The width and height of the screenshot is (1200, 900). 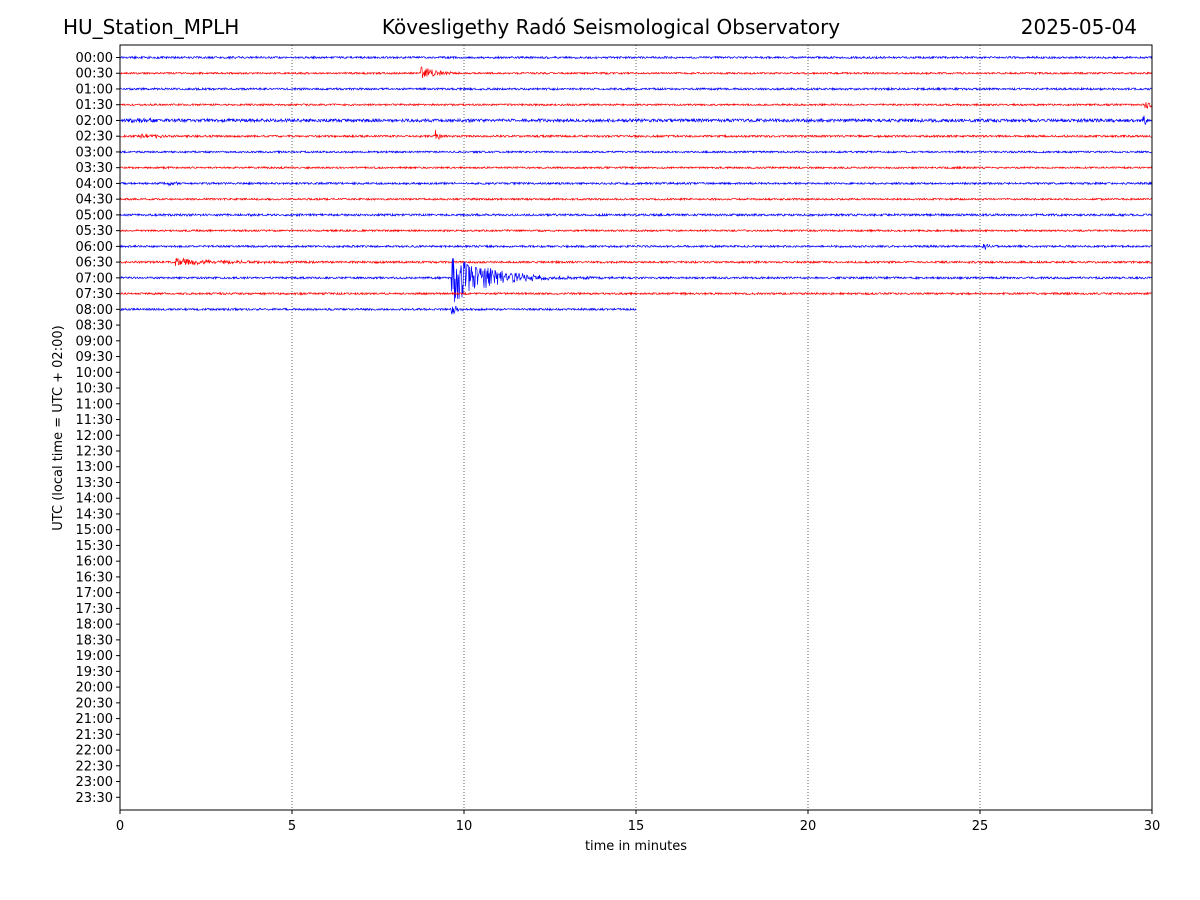 I want to click on y-tick-label-10:30: 10:30, so click(x=94, y=389).